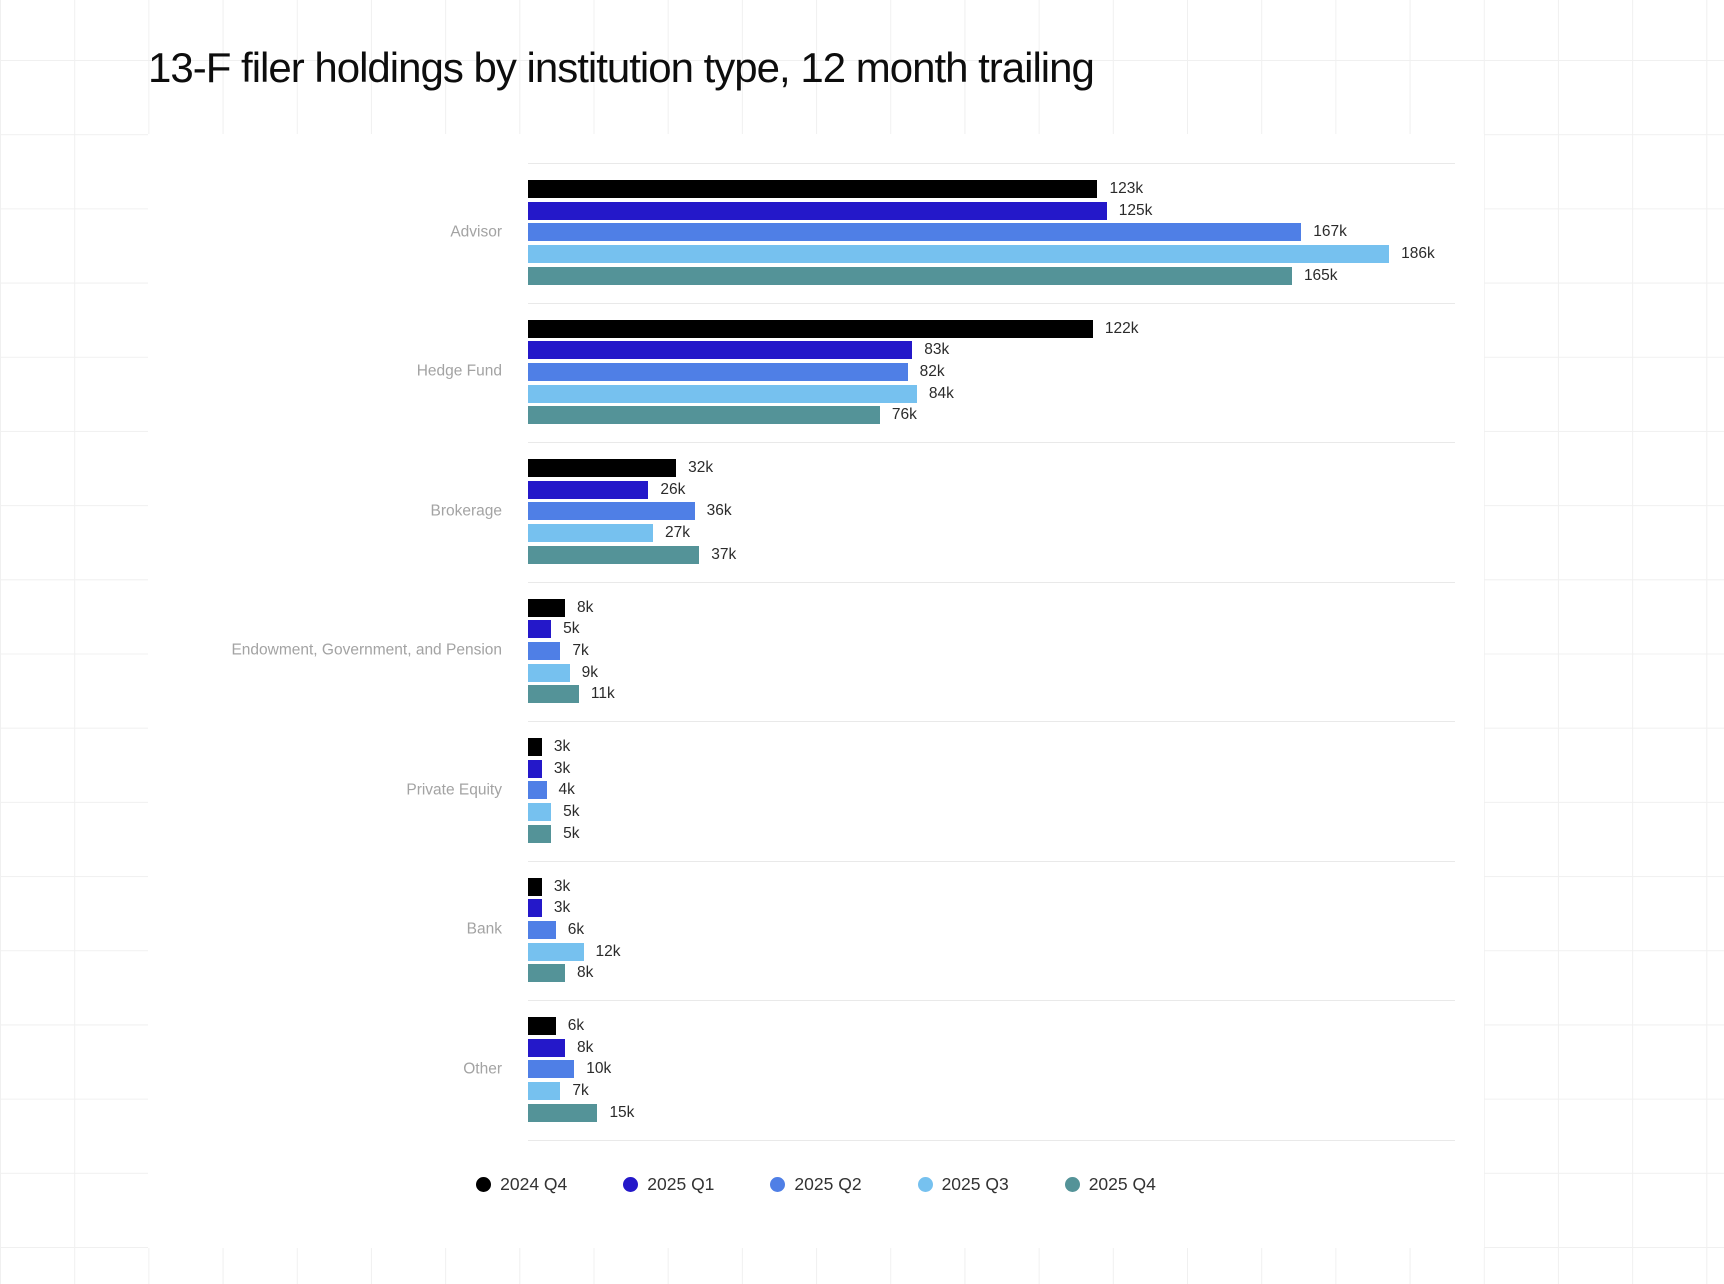  I want to click on value-label: 165k, so click(1320, 275).